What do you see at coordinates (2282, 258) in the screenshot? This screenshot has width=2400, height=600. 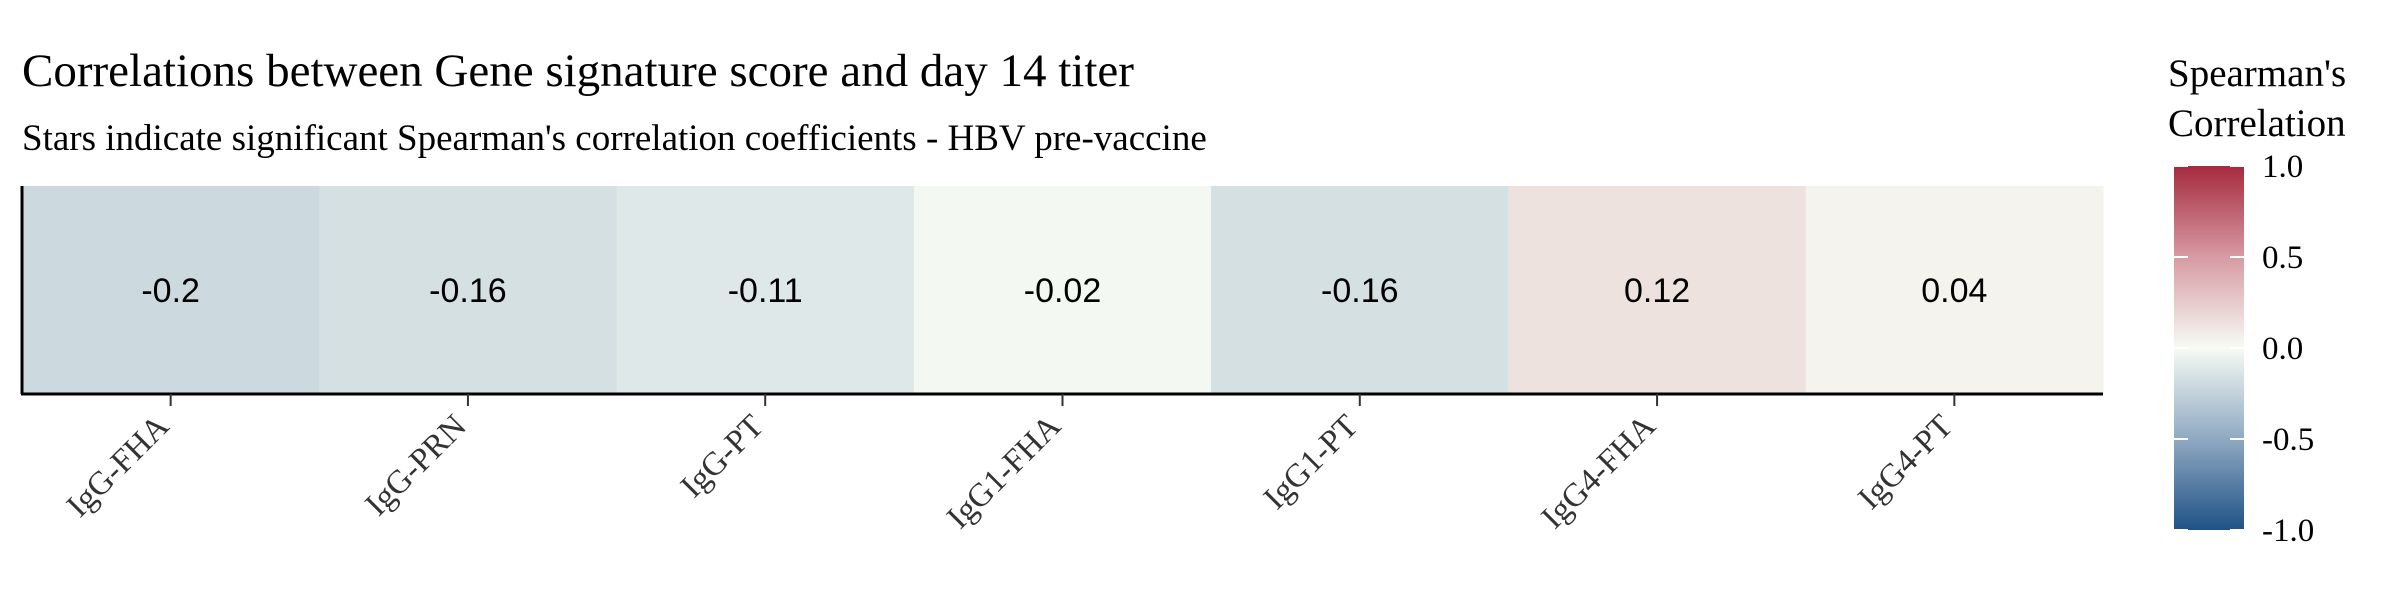 I see `legend-tick-label: 0.5` at bounding box center [2282, 258].